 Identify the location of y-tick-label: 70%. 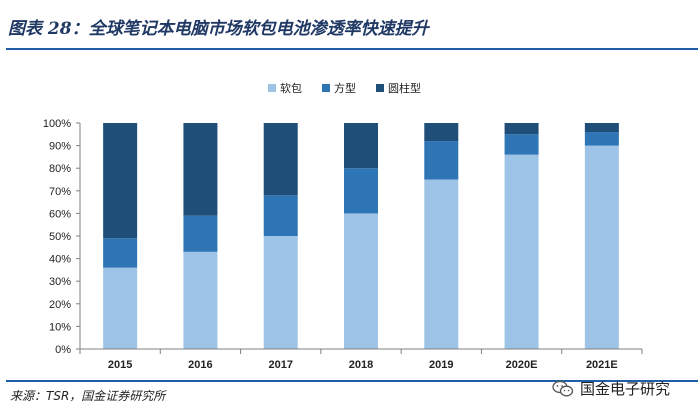
(60, 192).